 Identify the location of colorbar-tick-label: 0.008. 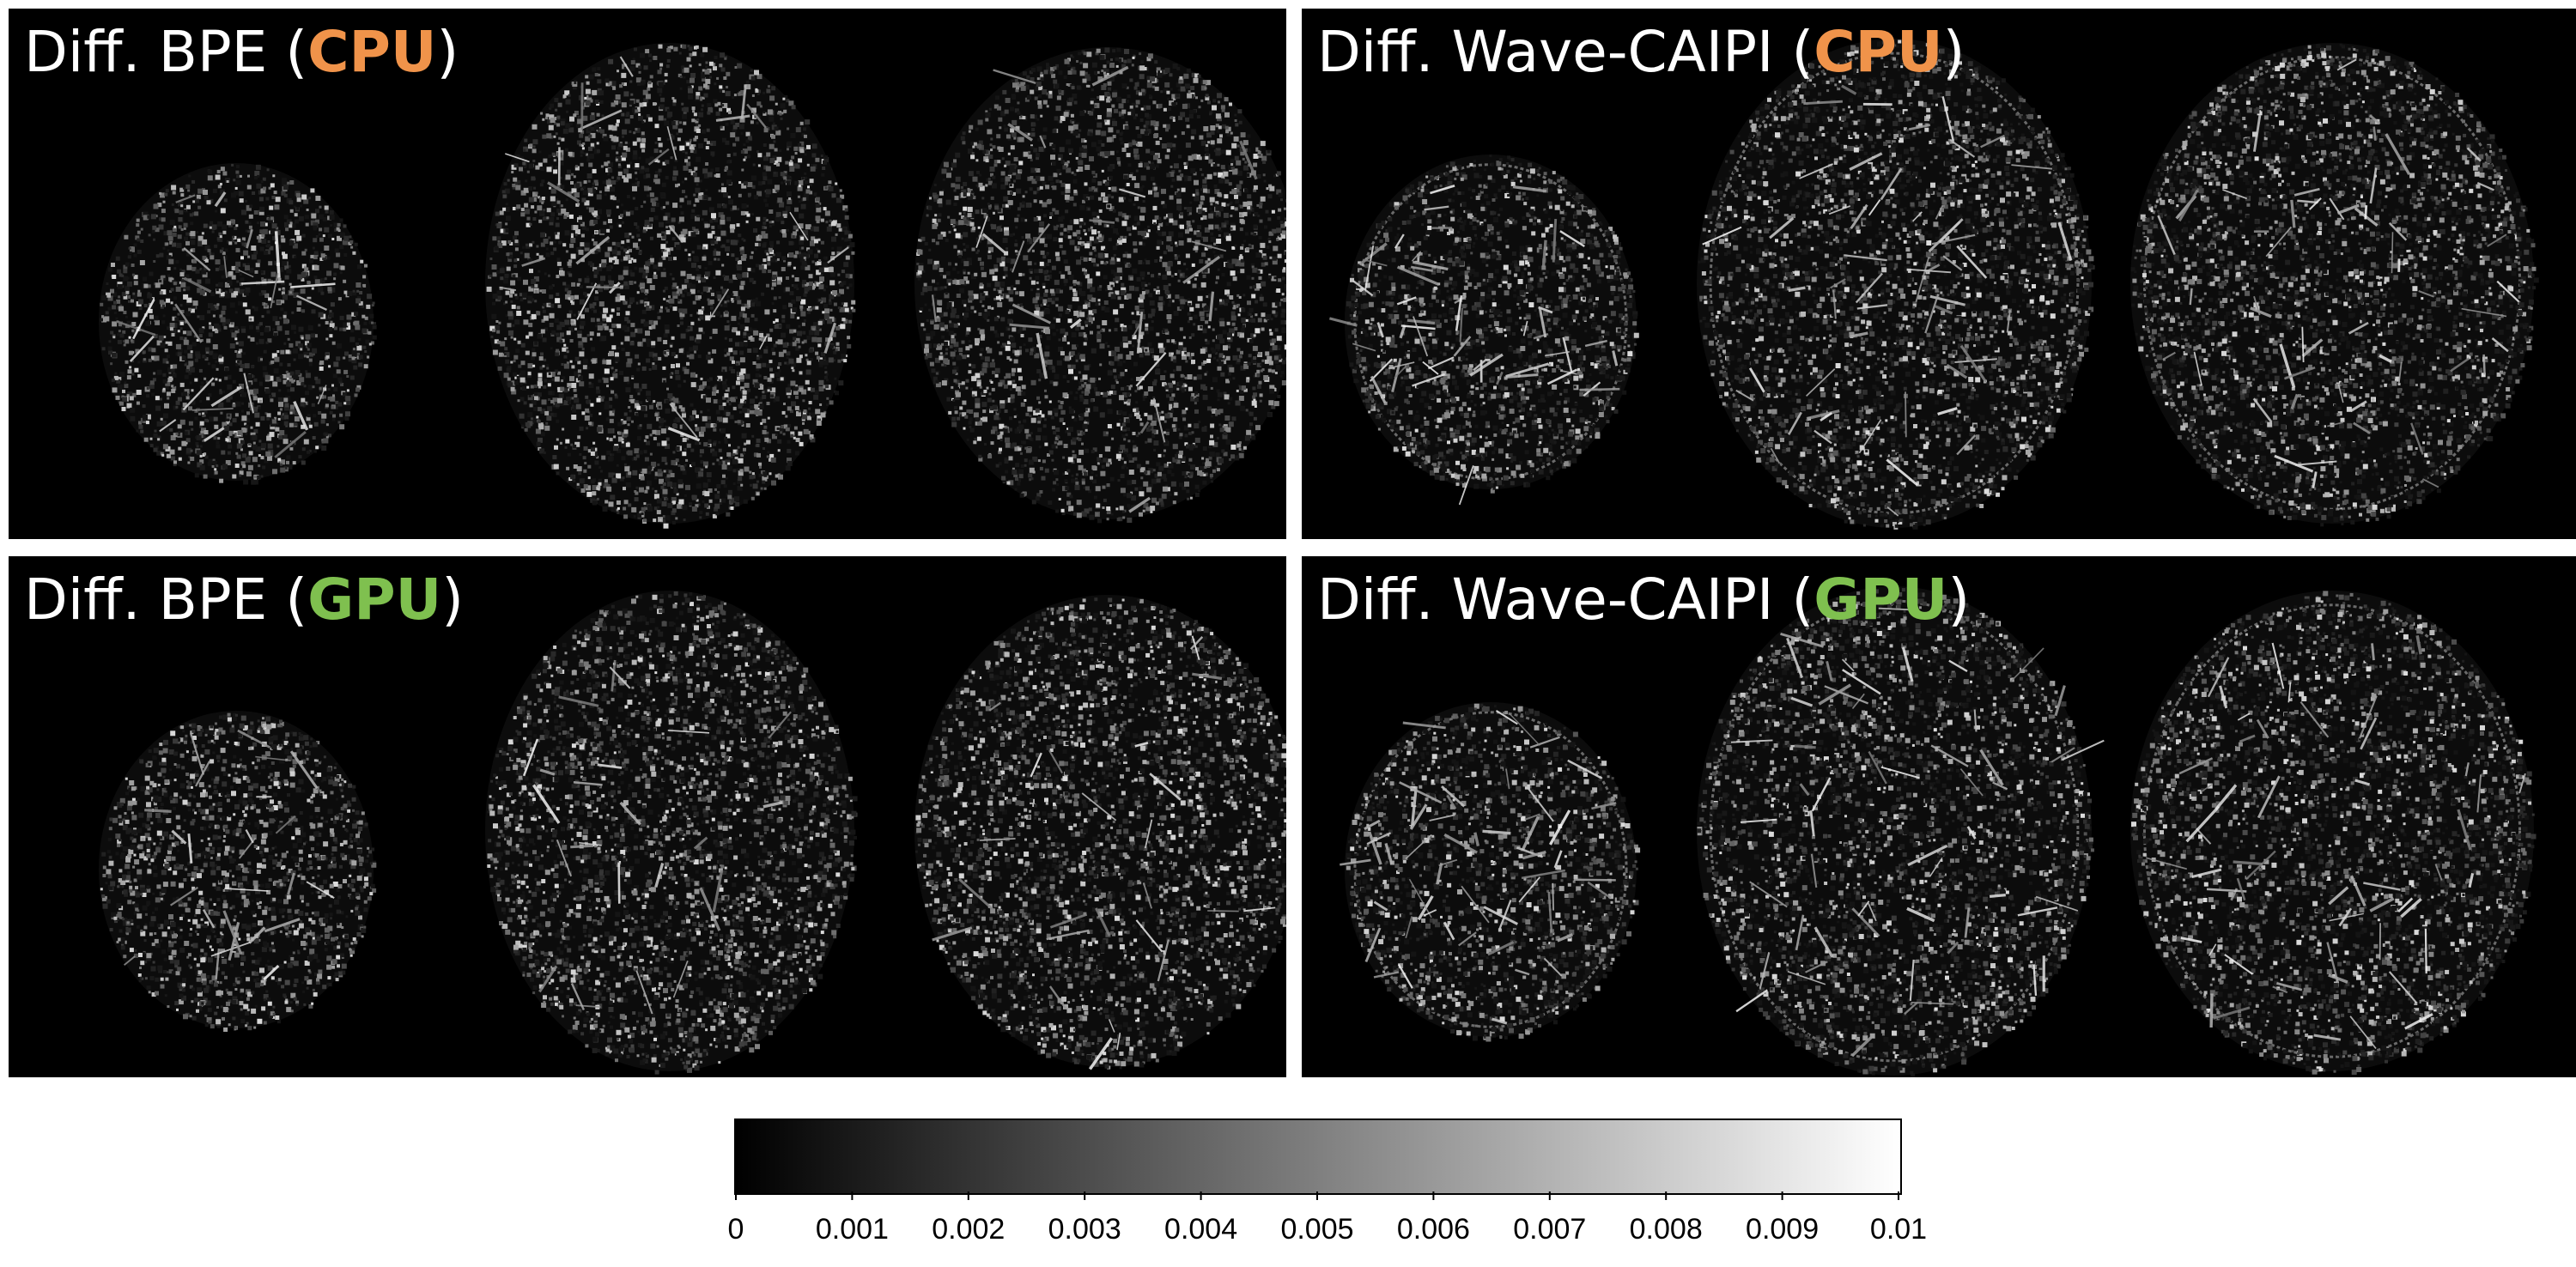
(1667, 1229).